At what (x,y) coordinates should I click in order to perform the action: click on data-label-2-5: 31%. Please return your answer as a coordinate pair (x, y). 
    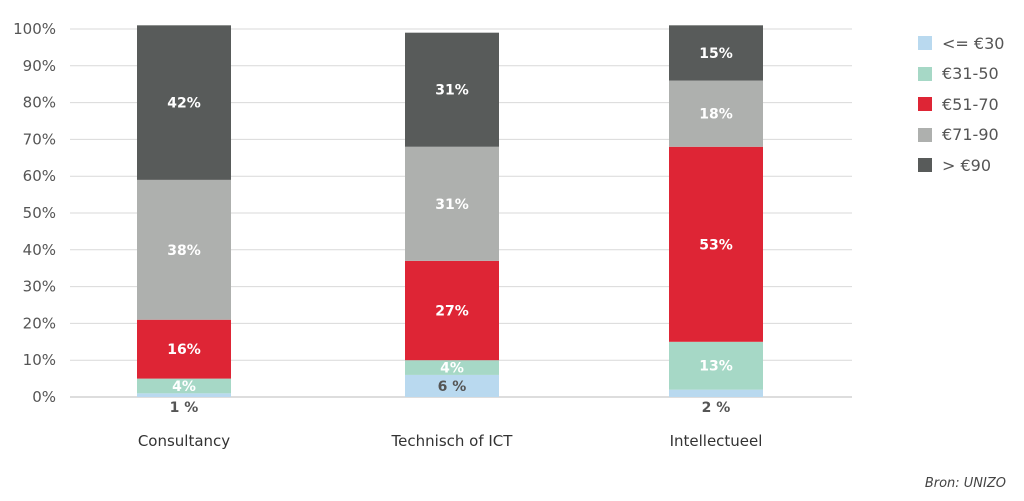
    Looking at the image, I should click on (452, 91).